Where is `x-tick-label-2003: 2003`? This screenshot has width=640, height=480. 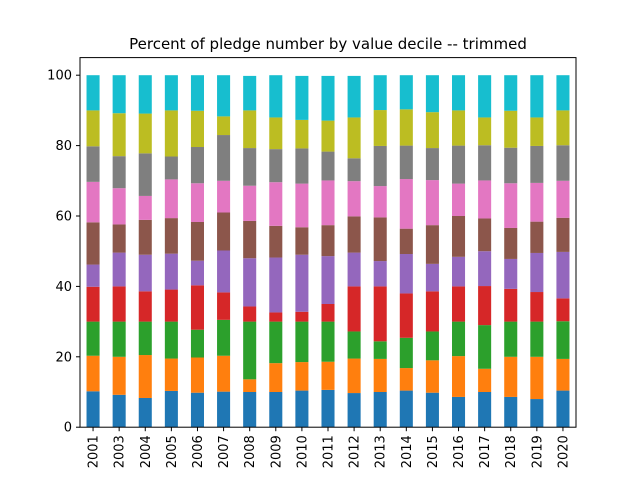 x-tick-label-2003: 2003 is located at coordinates (120, 451).